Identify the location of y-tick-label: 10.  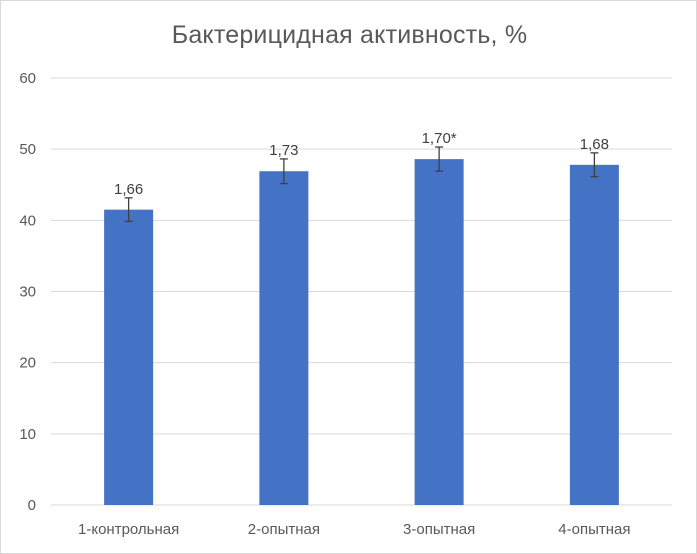
(27, 434).